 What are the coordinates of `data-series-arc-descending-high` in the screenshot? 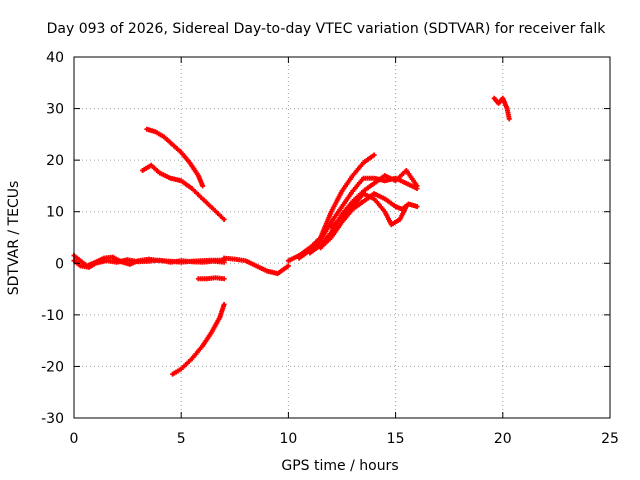 It's located at (175, 157).